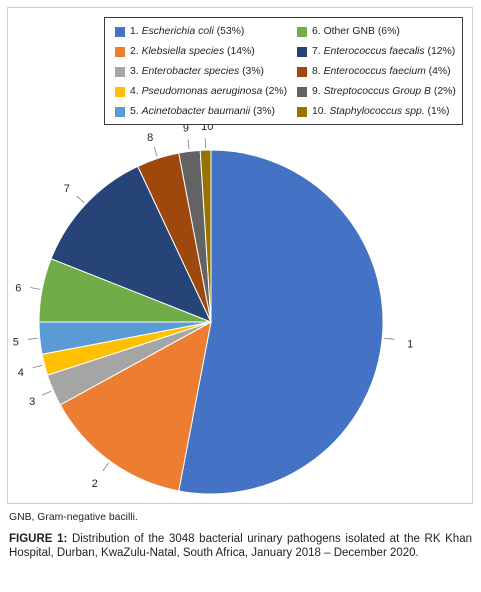 This screenshot has height=592, width=481. I want to click on legend-item-1: 1. Escherichia coli (53%), so click(179, 32).